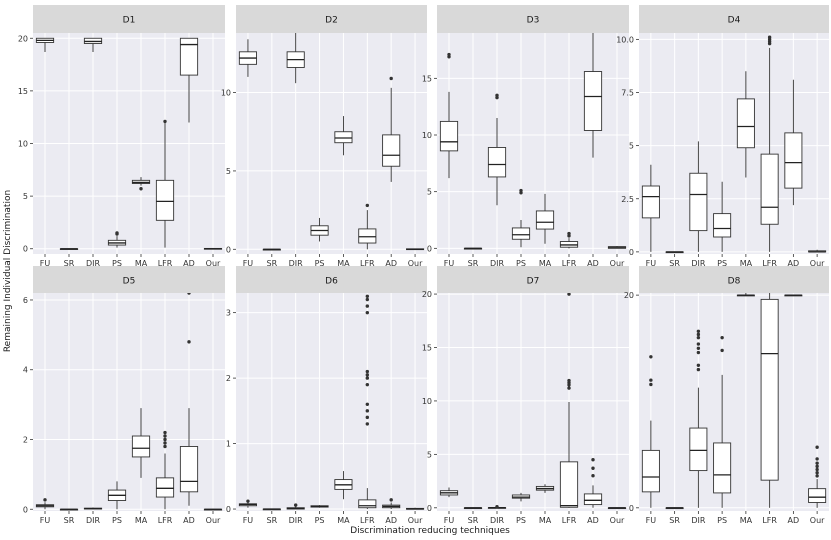 This screenshot has height=540, width=831. What do you see at coordinates (525, 395) in the screenshot?
I see `panel-d7: D7 0 5 10 15 20 FU SR DIR PS MA LFR AD Our` at bounding box center [525, 395].